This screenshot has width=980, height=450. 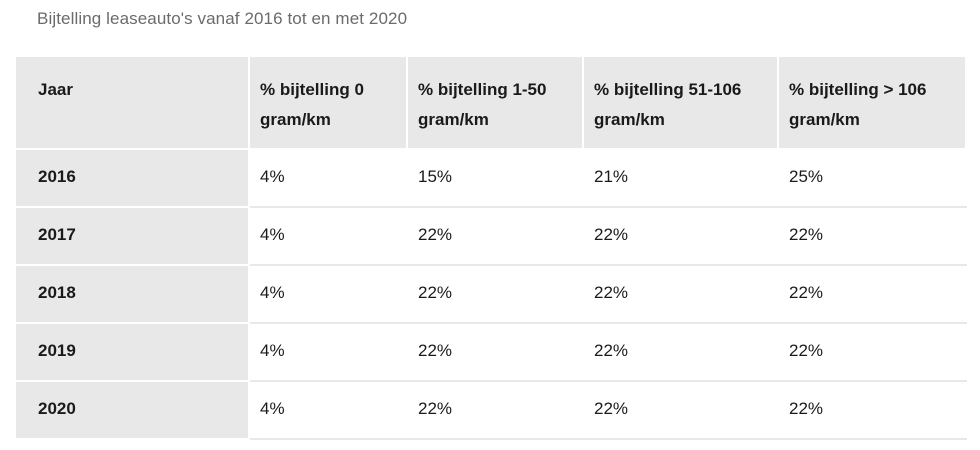 I want to click on column-header-year: Jaar, so click(x=132, y=102).